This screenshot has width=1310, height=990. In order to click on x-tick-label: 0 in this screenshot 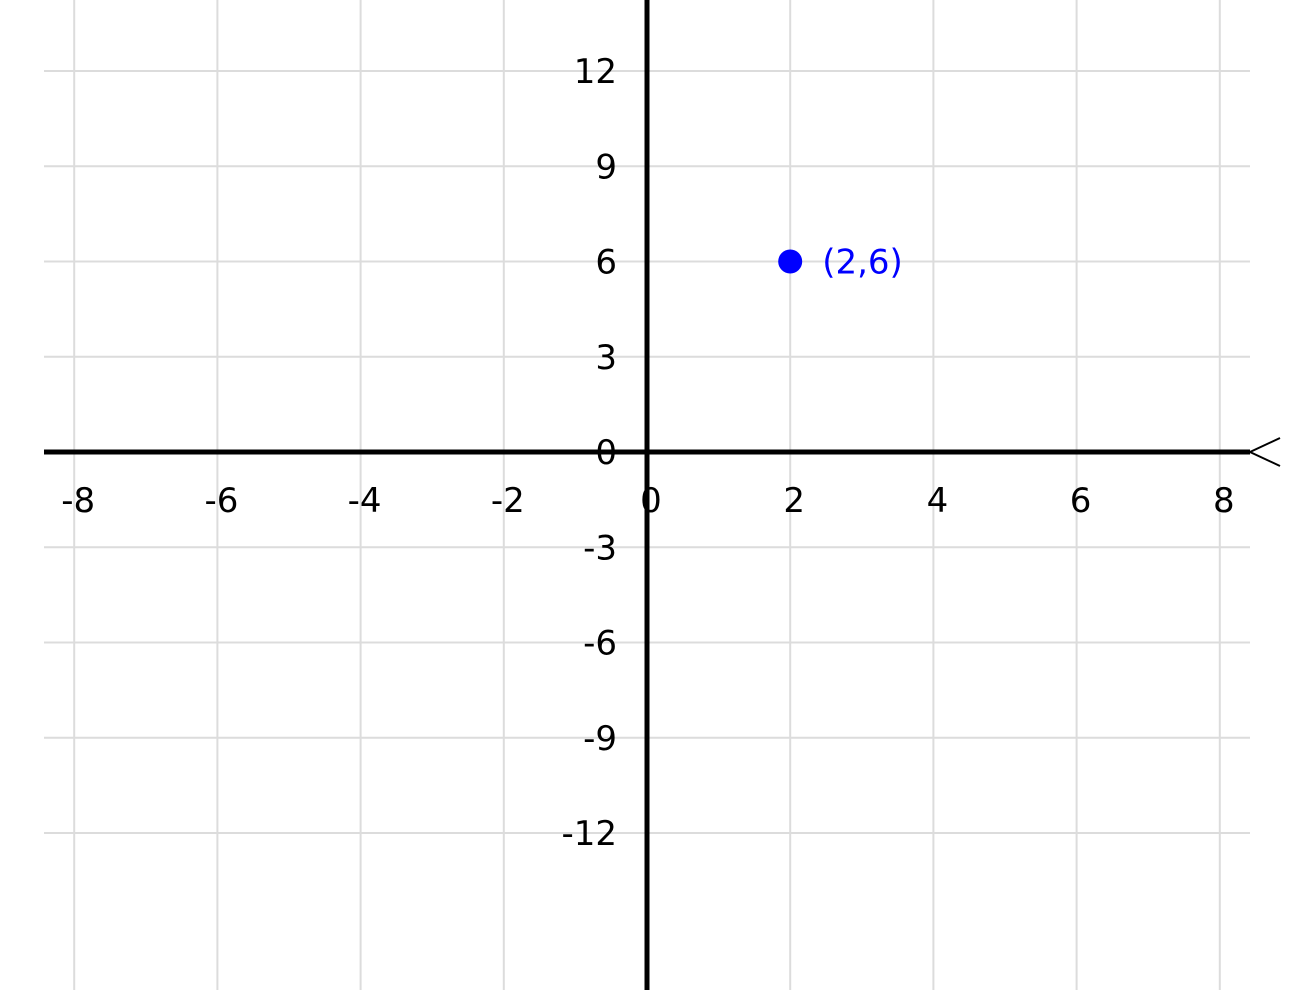, I will do `click(651, 501)`.